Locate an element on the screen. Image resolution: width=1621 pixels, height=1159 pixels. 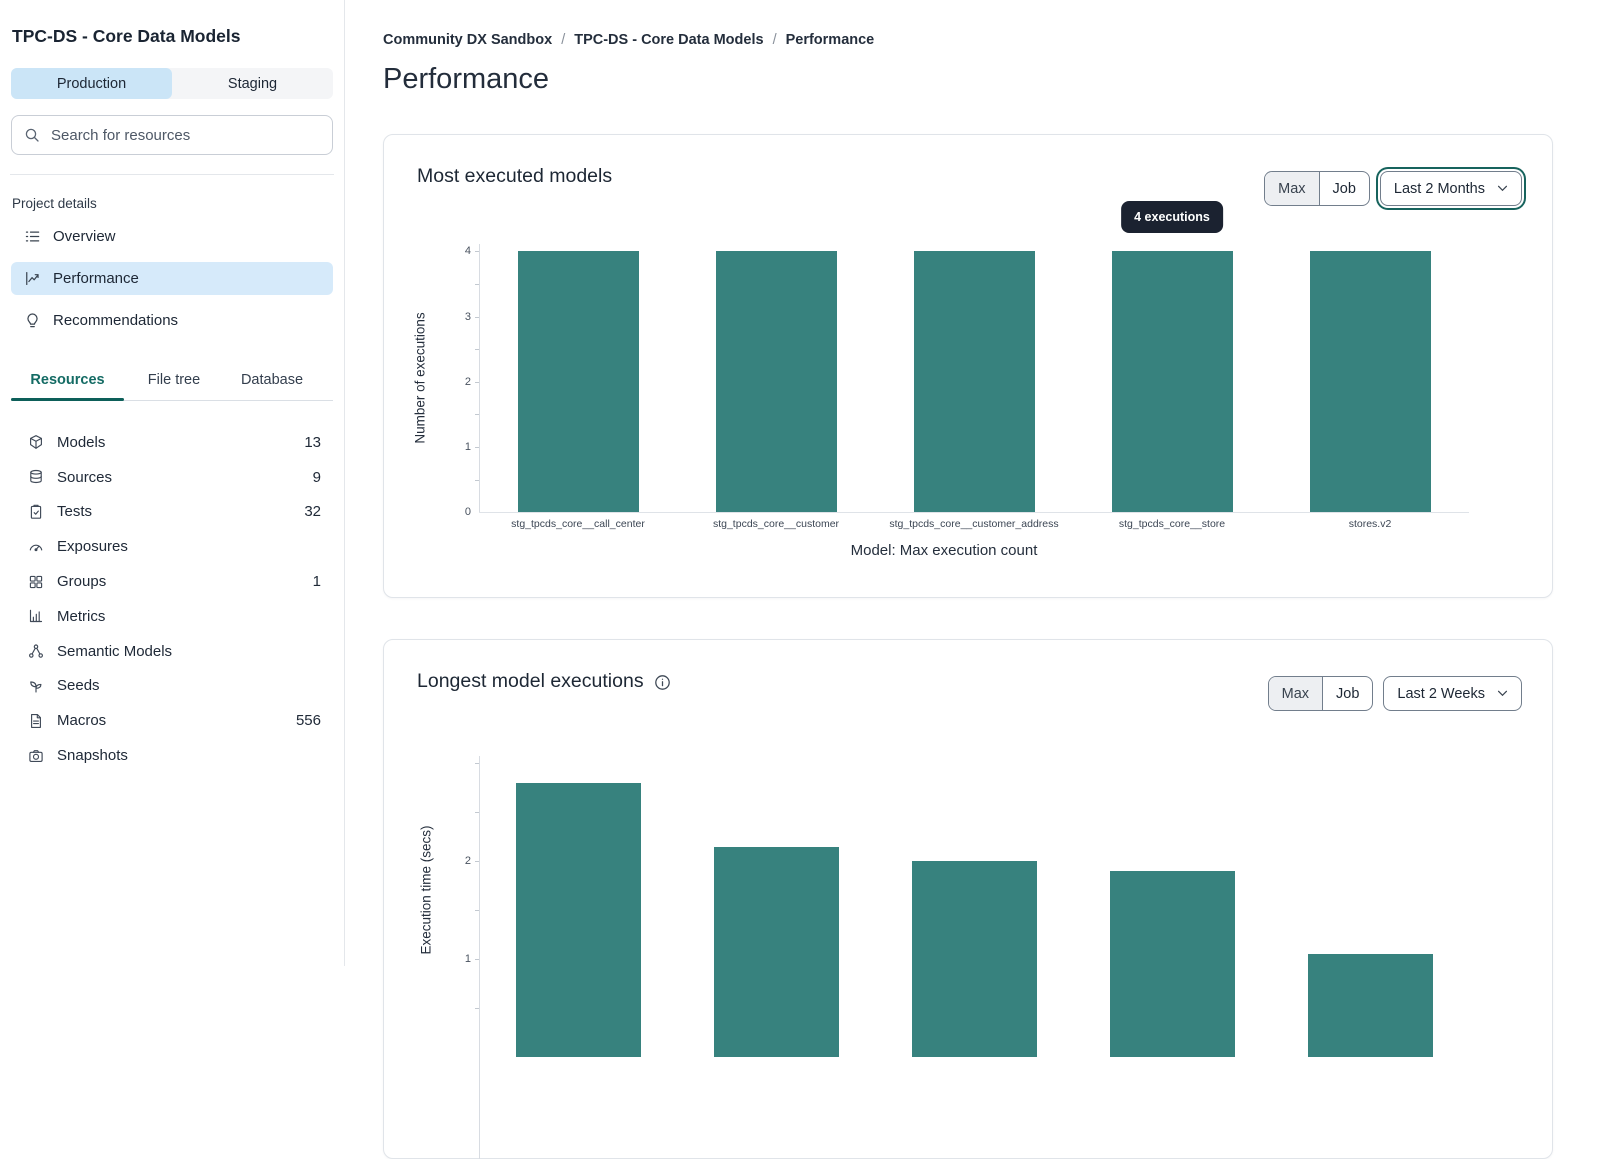
sidebar-item-recommendations: Recommendations is located at coordinates (172, 320).